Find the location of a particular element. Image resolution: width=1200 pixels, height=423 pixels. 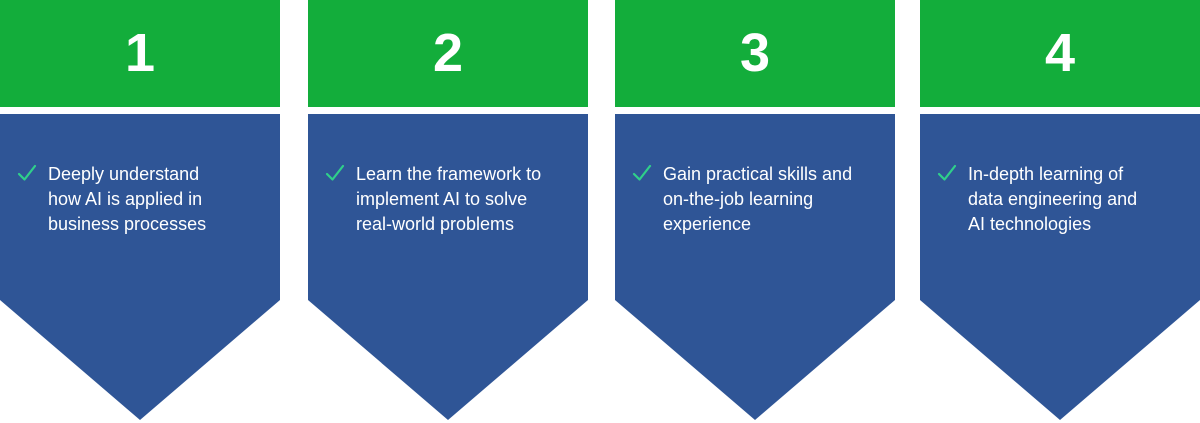

step-number-block: 1 is located at coordinates (140, 53).